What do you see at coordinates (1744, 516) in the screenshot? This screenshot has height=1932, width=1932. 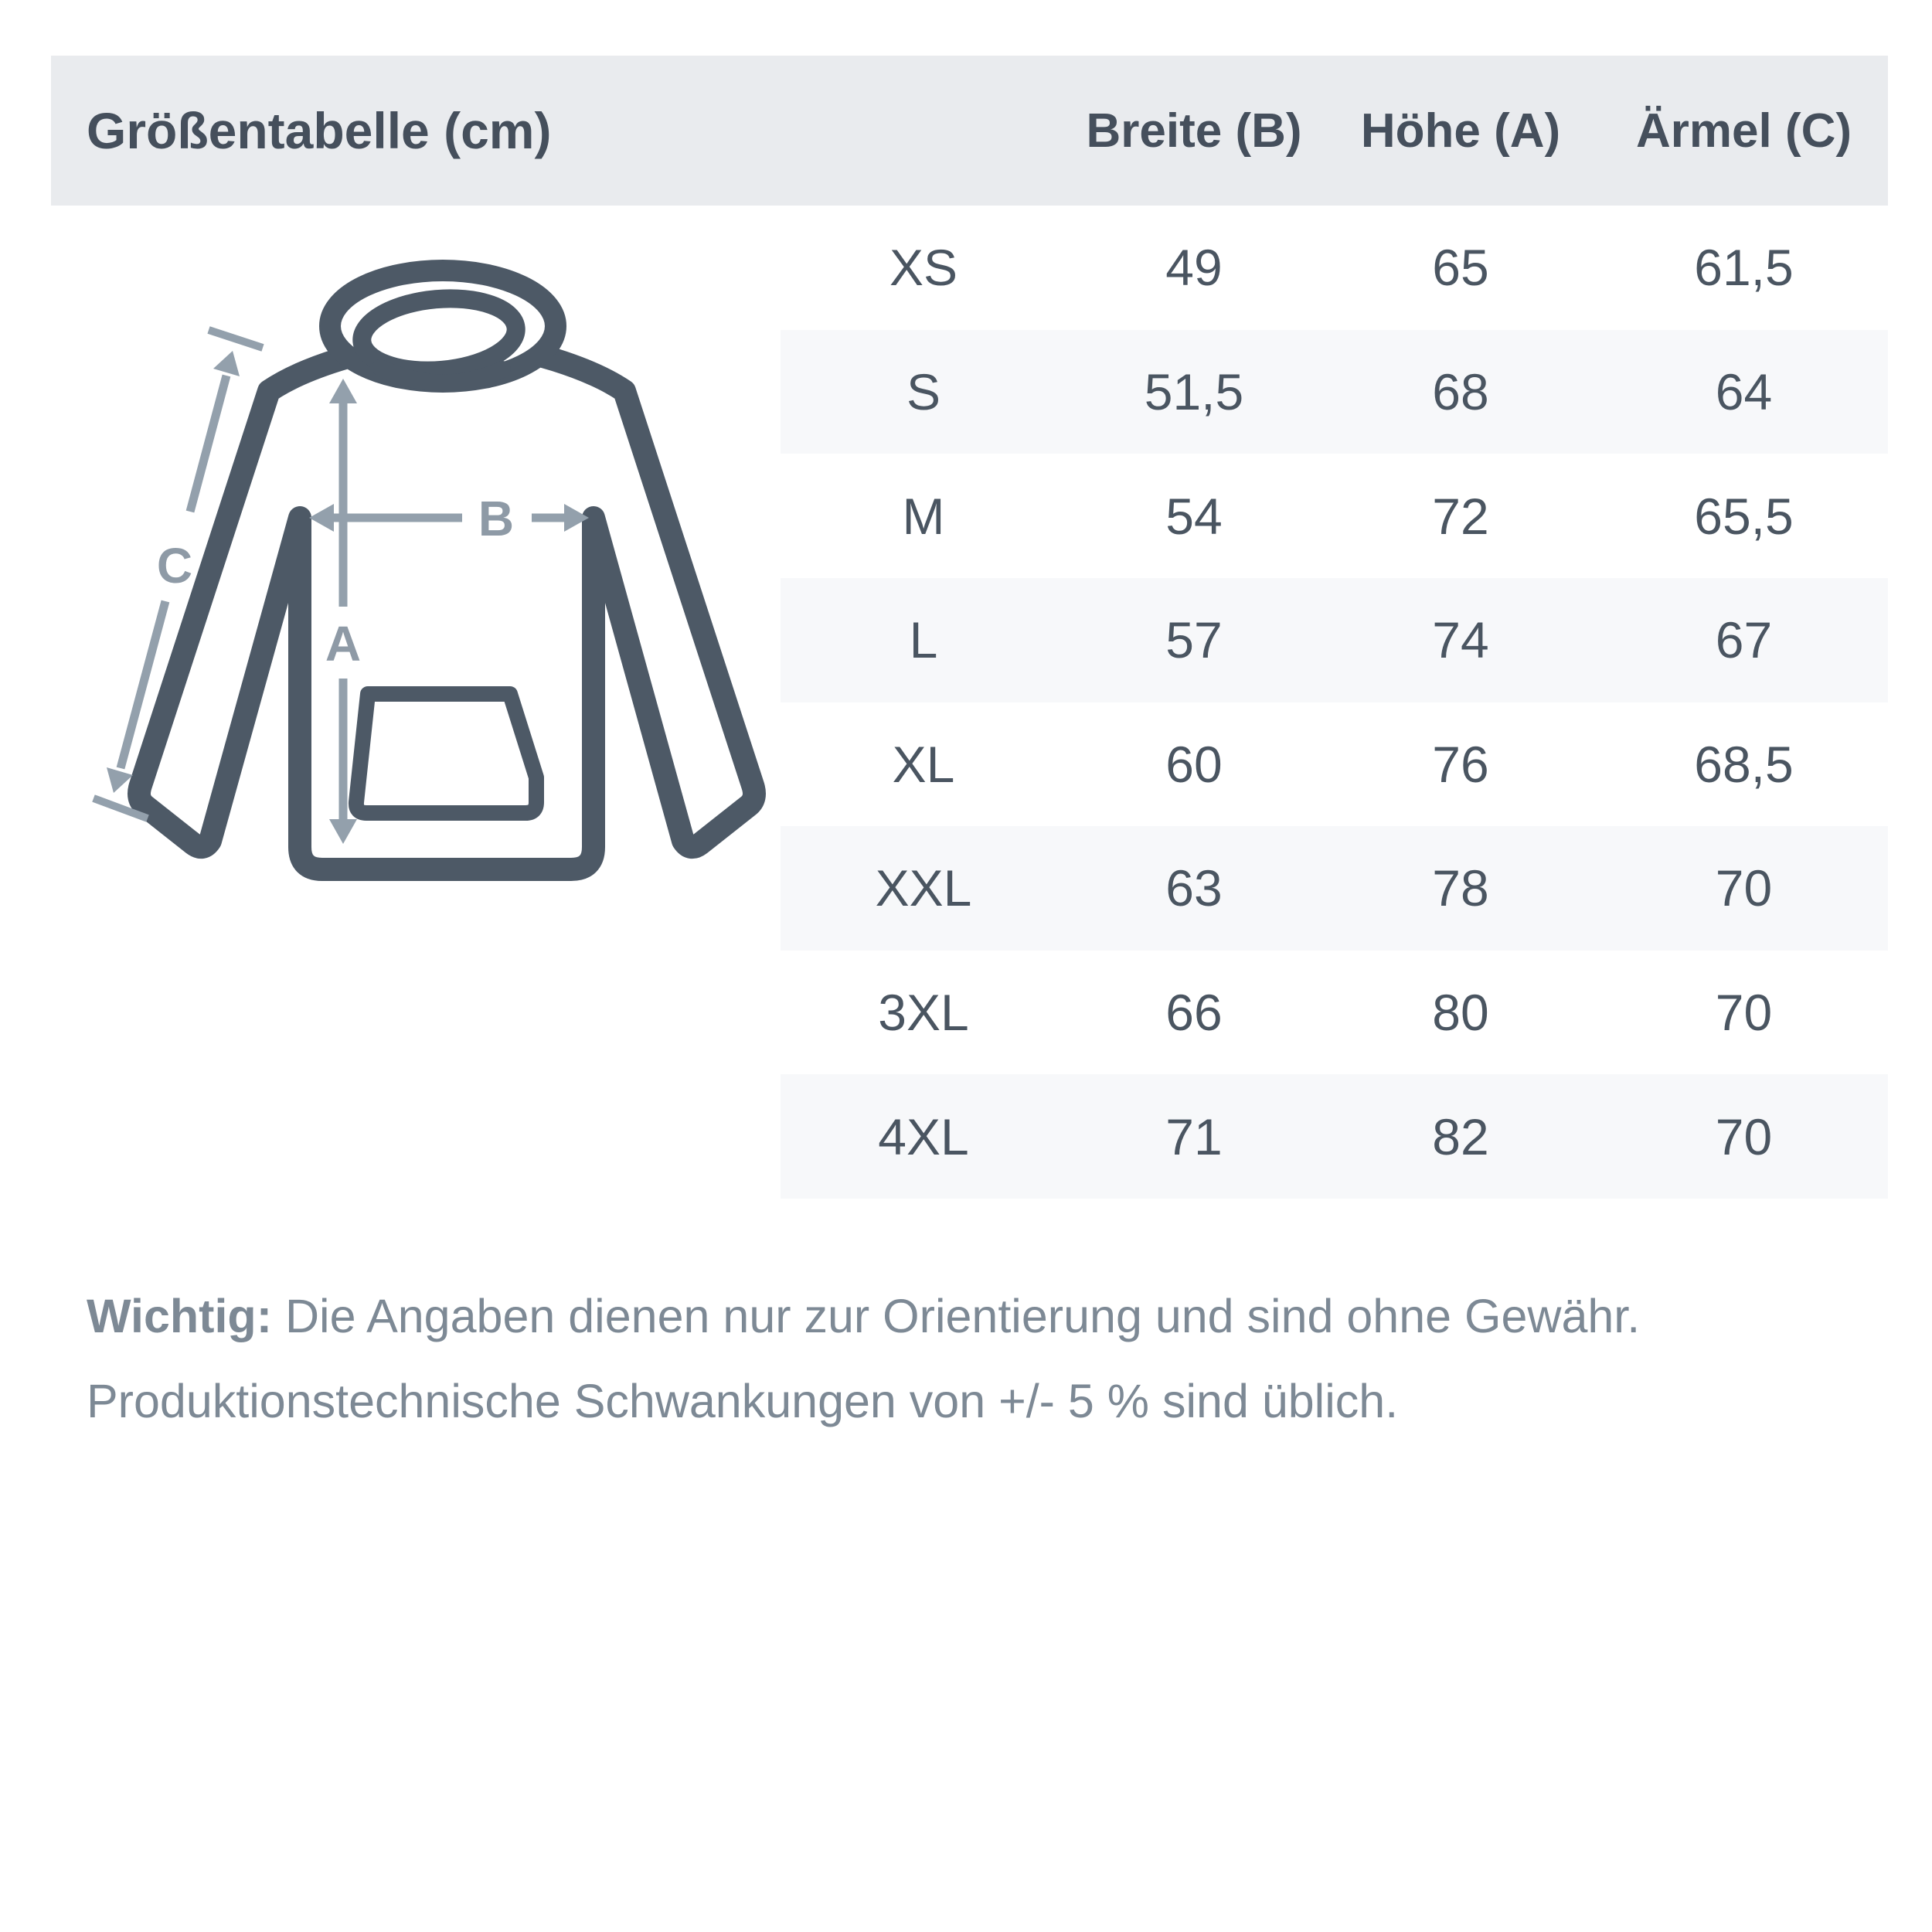 I see `aermel-value: 65,5` at bounding box center [1744, 516].